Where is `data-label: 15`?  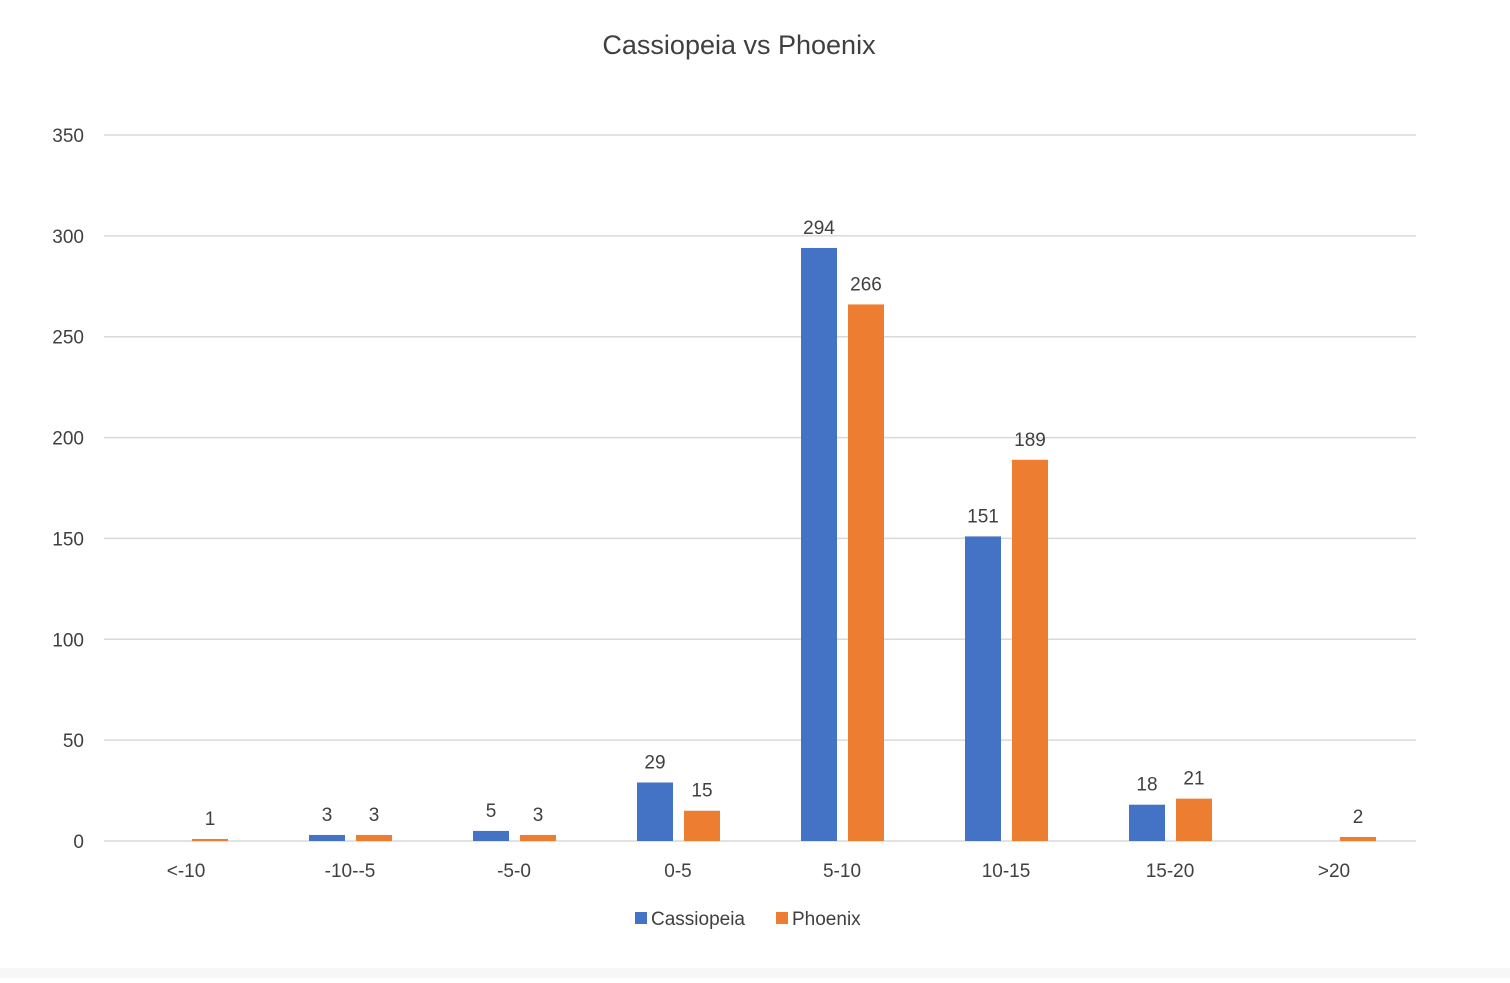 data-label: 15 is located at coordinates (701, 791).